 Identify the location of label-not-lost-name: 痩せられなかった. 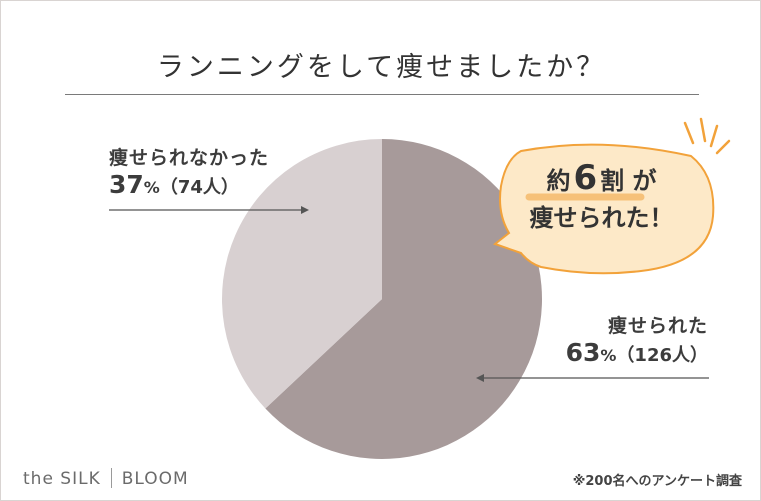
(189, 158).